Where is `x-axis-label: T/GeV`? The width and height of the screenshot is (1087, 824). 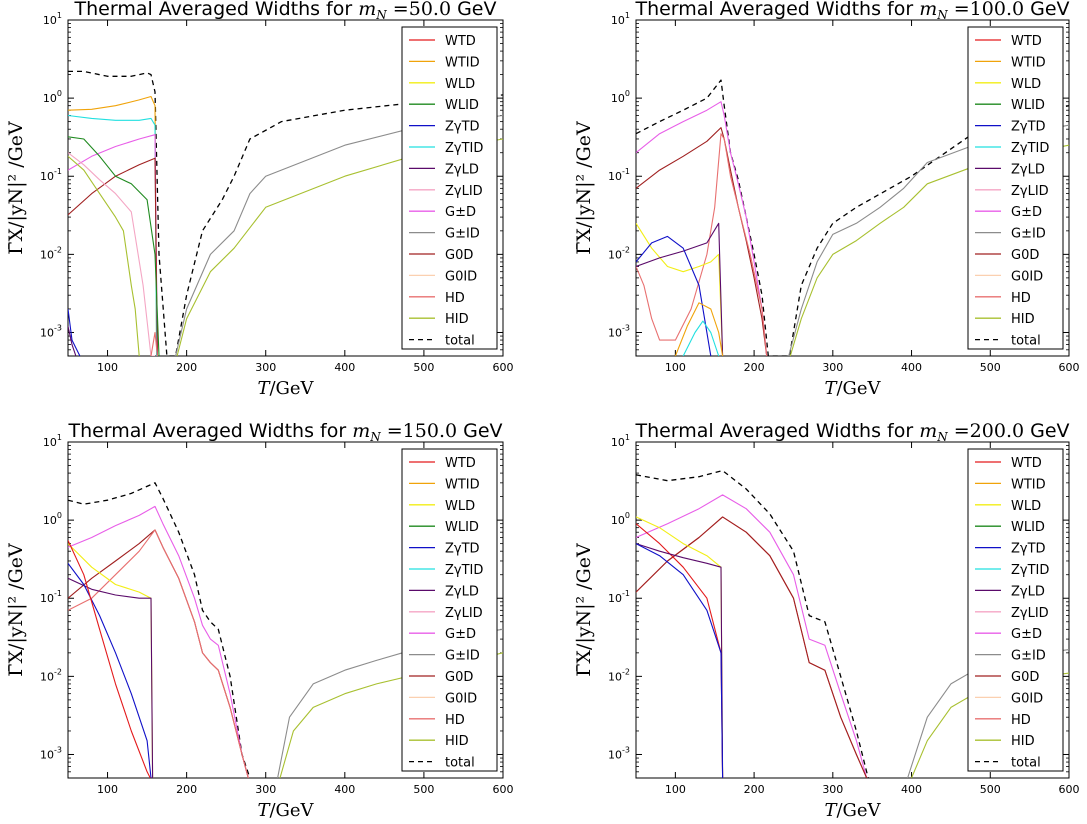 x-axis-label: T/GeV is located at coordinates (852, 388).